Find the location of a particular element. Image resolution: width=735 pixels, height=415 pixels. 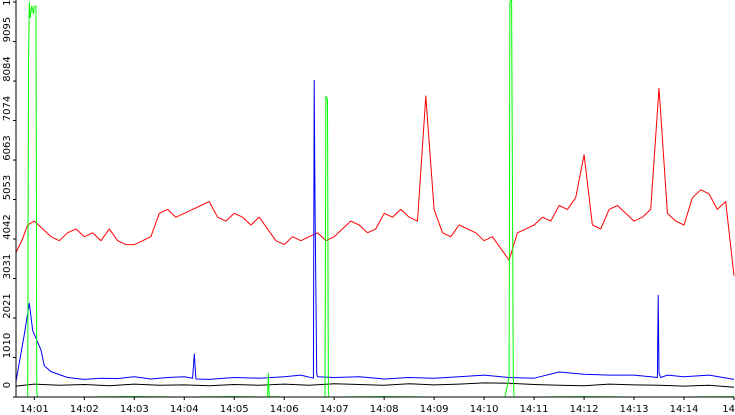

x-tick-label: 14:07 is located at coordinates (334, 409).